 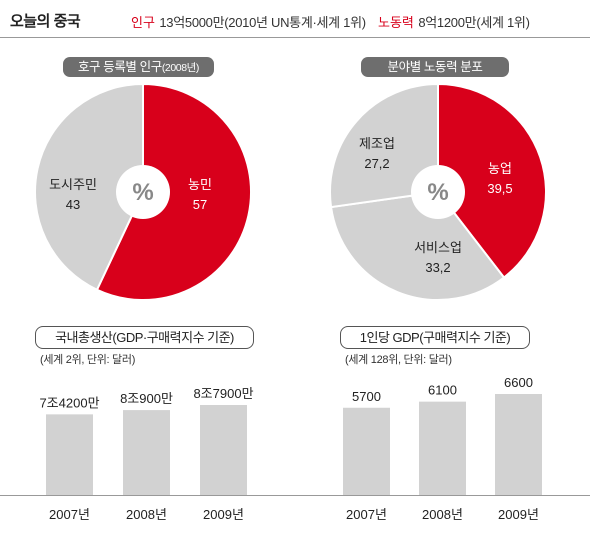 What do you see at coordinates (398, 360) in the screenshot?
I see `bar2-unit-note: (세계 128위, 단위: 달러)` at bounding box center [398, 360].